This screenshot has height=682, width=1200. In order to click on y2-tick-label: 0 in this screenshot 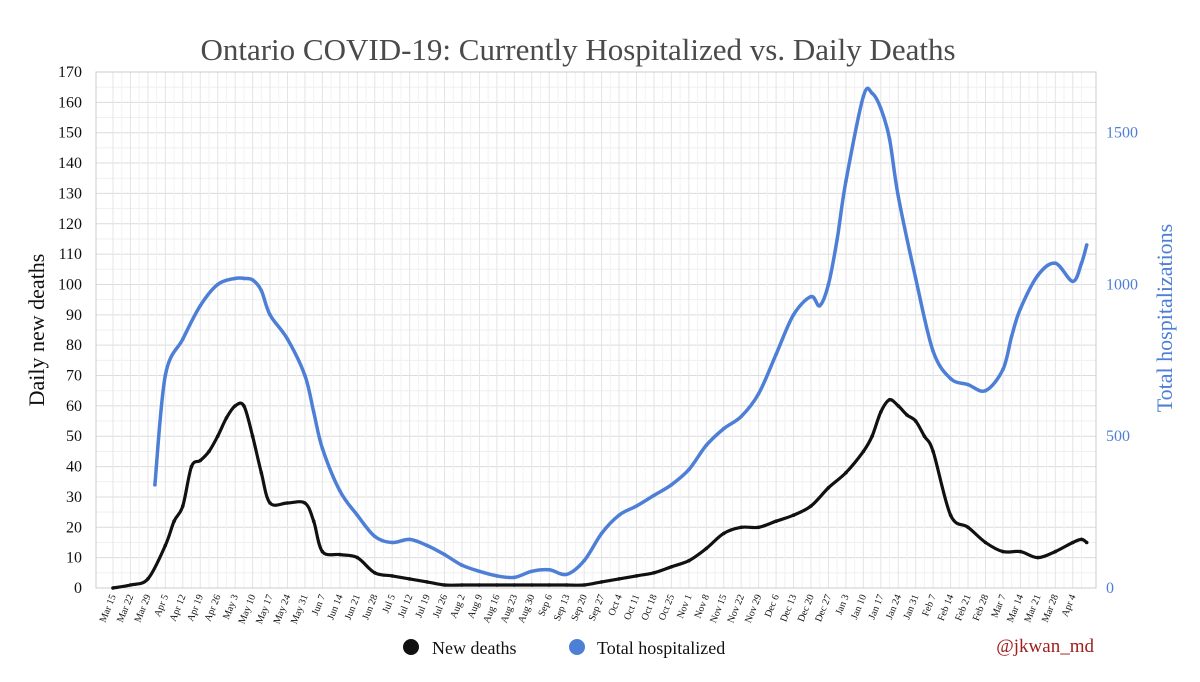, I will do `click(1110, 588)`.